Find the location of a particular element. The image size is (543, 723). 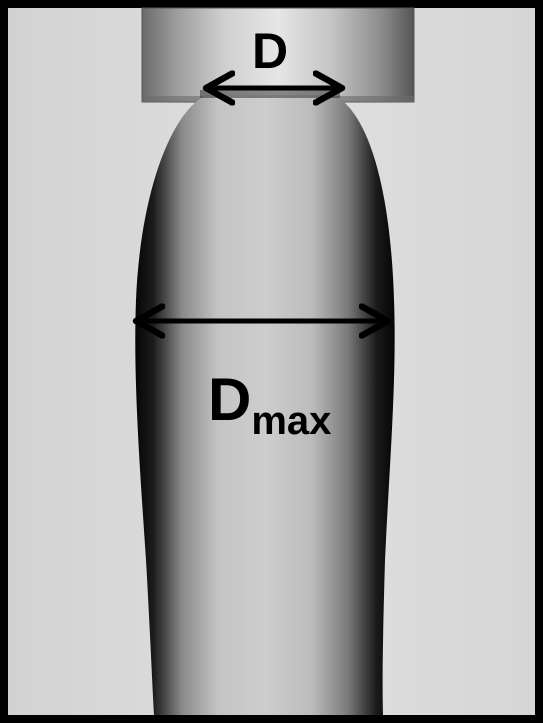

nozzle-diameter-label: D is located at coordinates (270, 51).